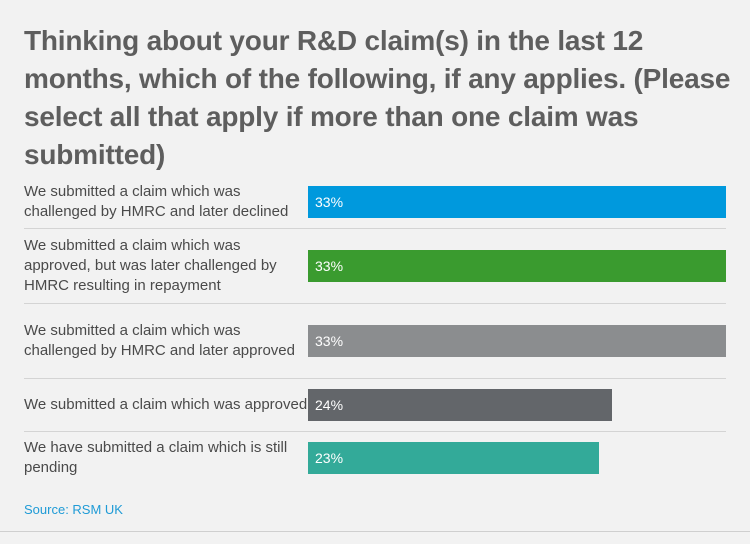 The height and width of the screenshot is (544, 750). What do you see at coordinates (166, 404) in the screenshot?
I see `category-label: We submitted a claim which was approved` at bounding box center [166, 404].